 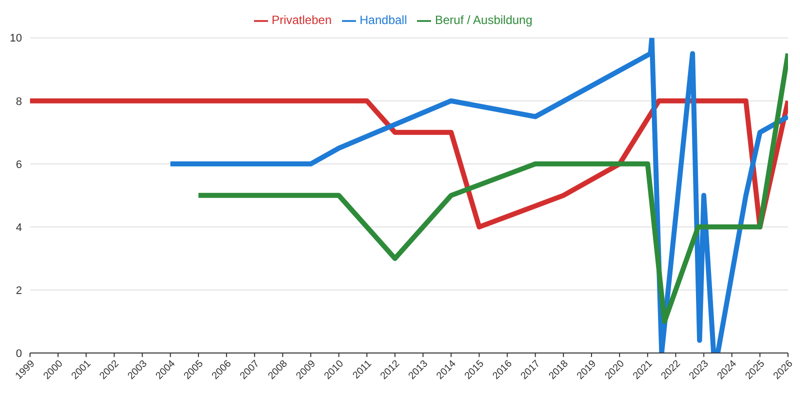 What do you see at coordinates (19, 102) in the screenshot?
I see `y-tick-label: 8` at bounding box center [19, 102].